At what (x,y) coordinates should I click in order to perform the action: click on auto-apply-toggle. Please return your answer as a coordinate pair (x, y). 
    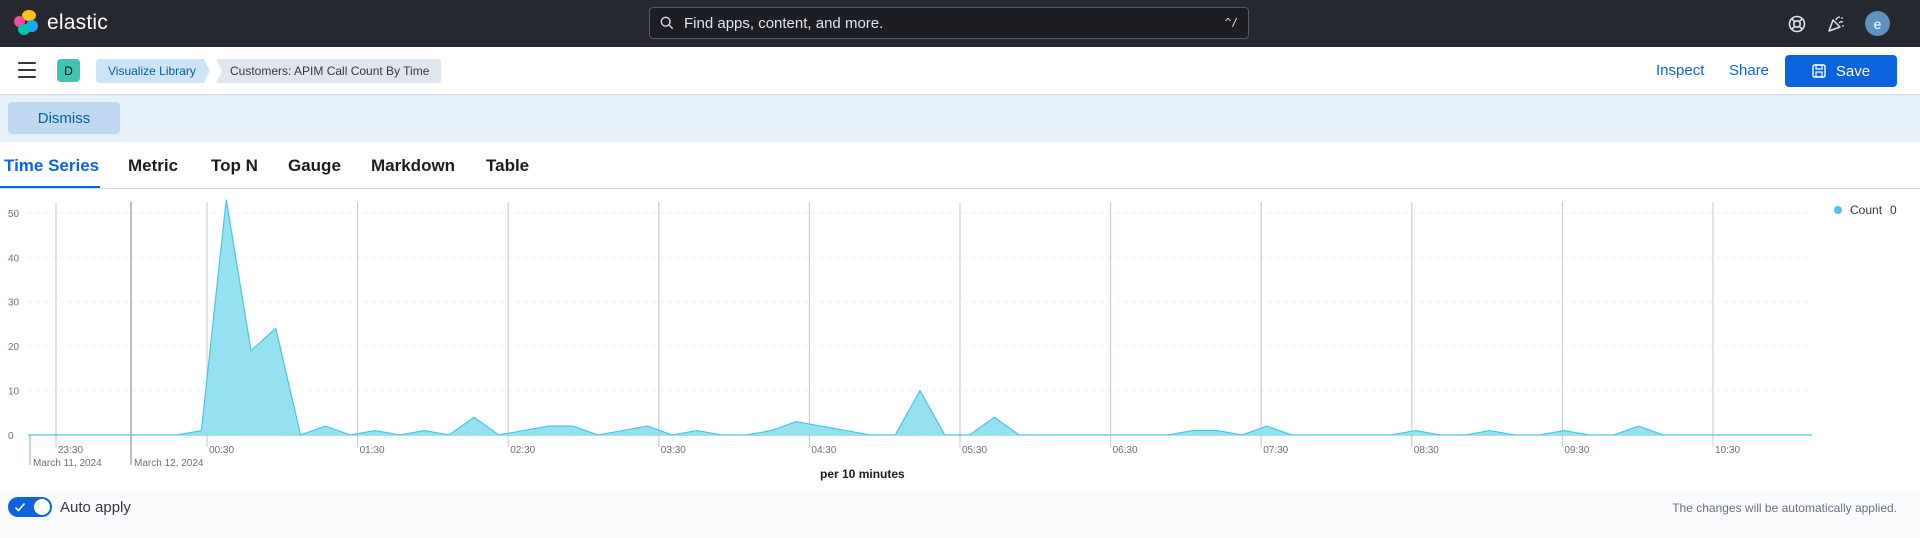
    Looking at the image, I should click on (30, 507).